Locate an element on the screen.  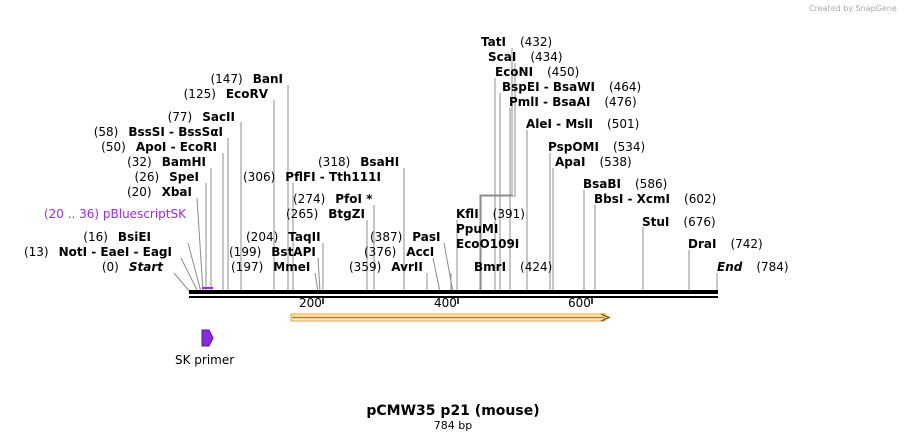
site-label-acci: (376) AccI is located at coordinates (399, 252).